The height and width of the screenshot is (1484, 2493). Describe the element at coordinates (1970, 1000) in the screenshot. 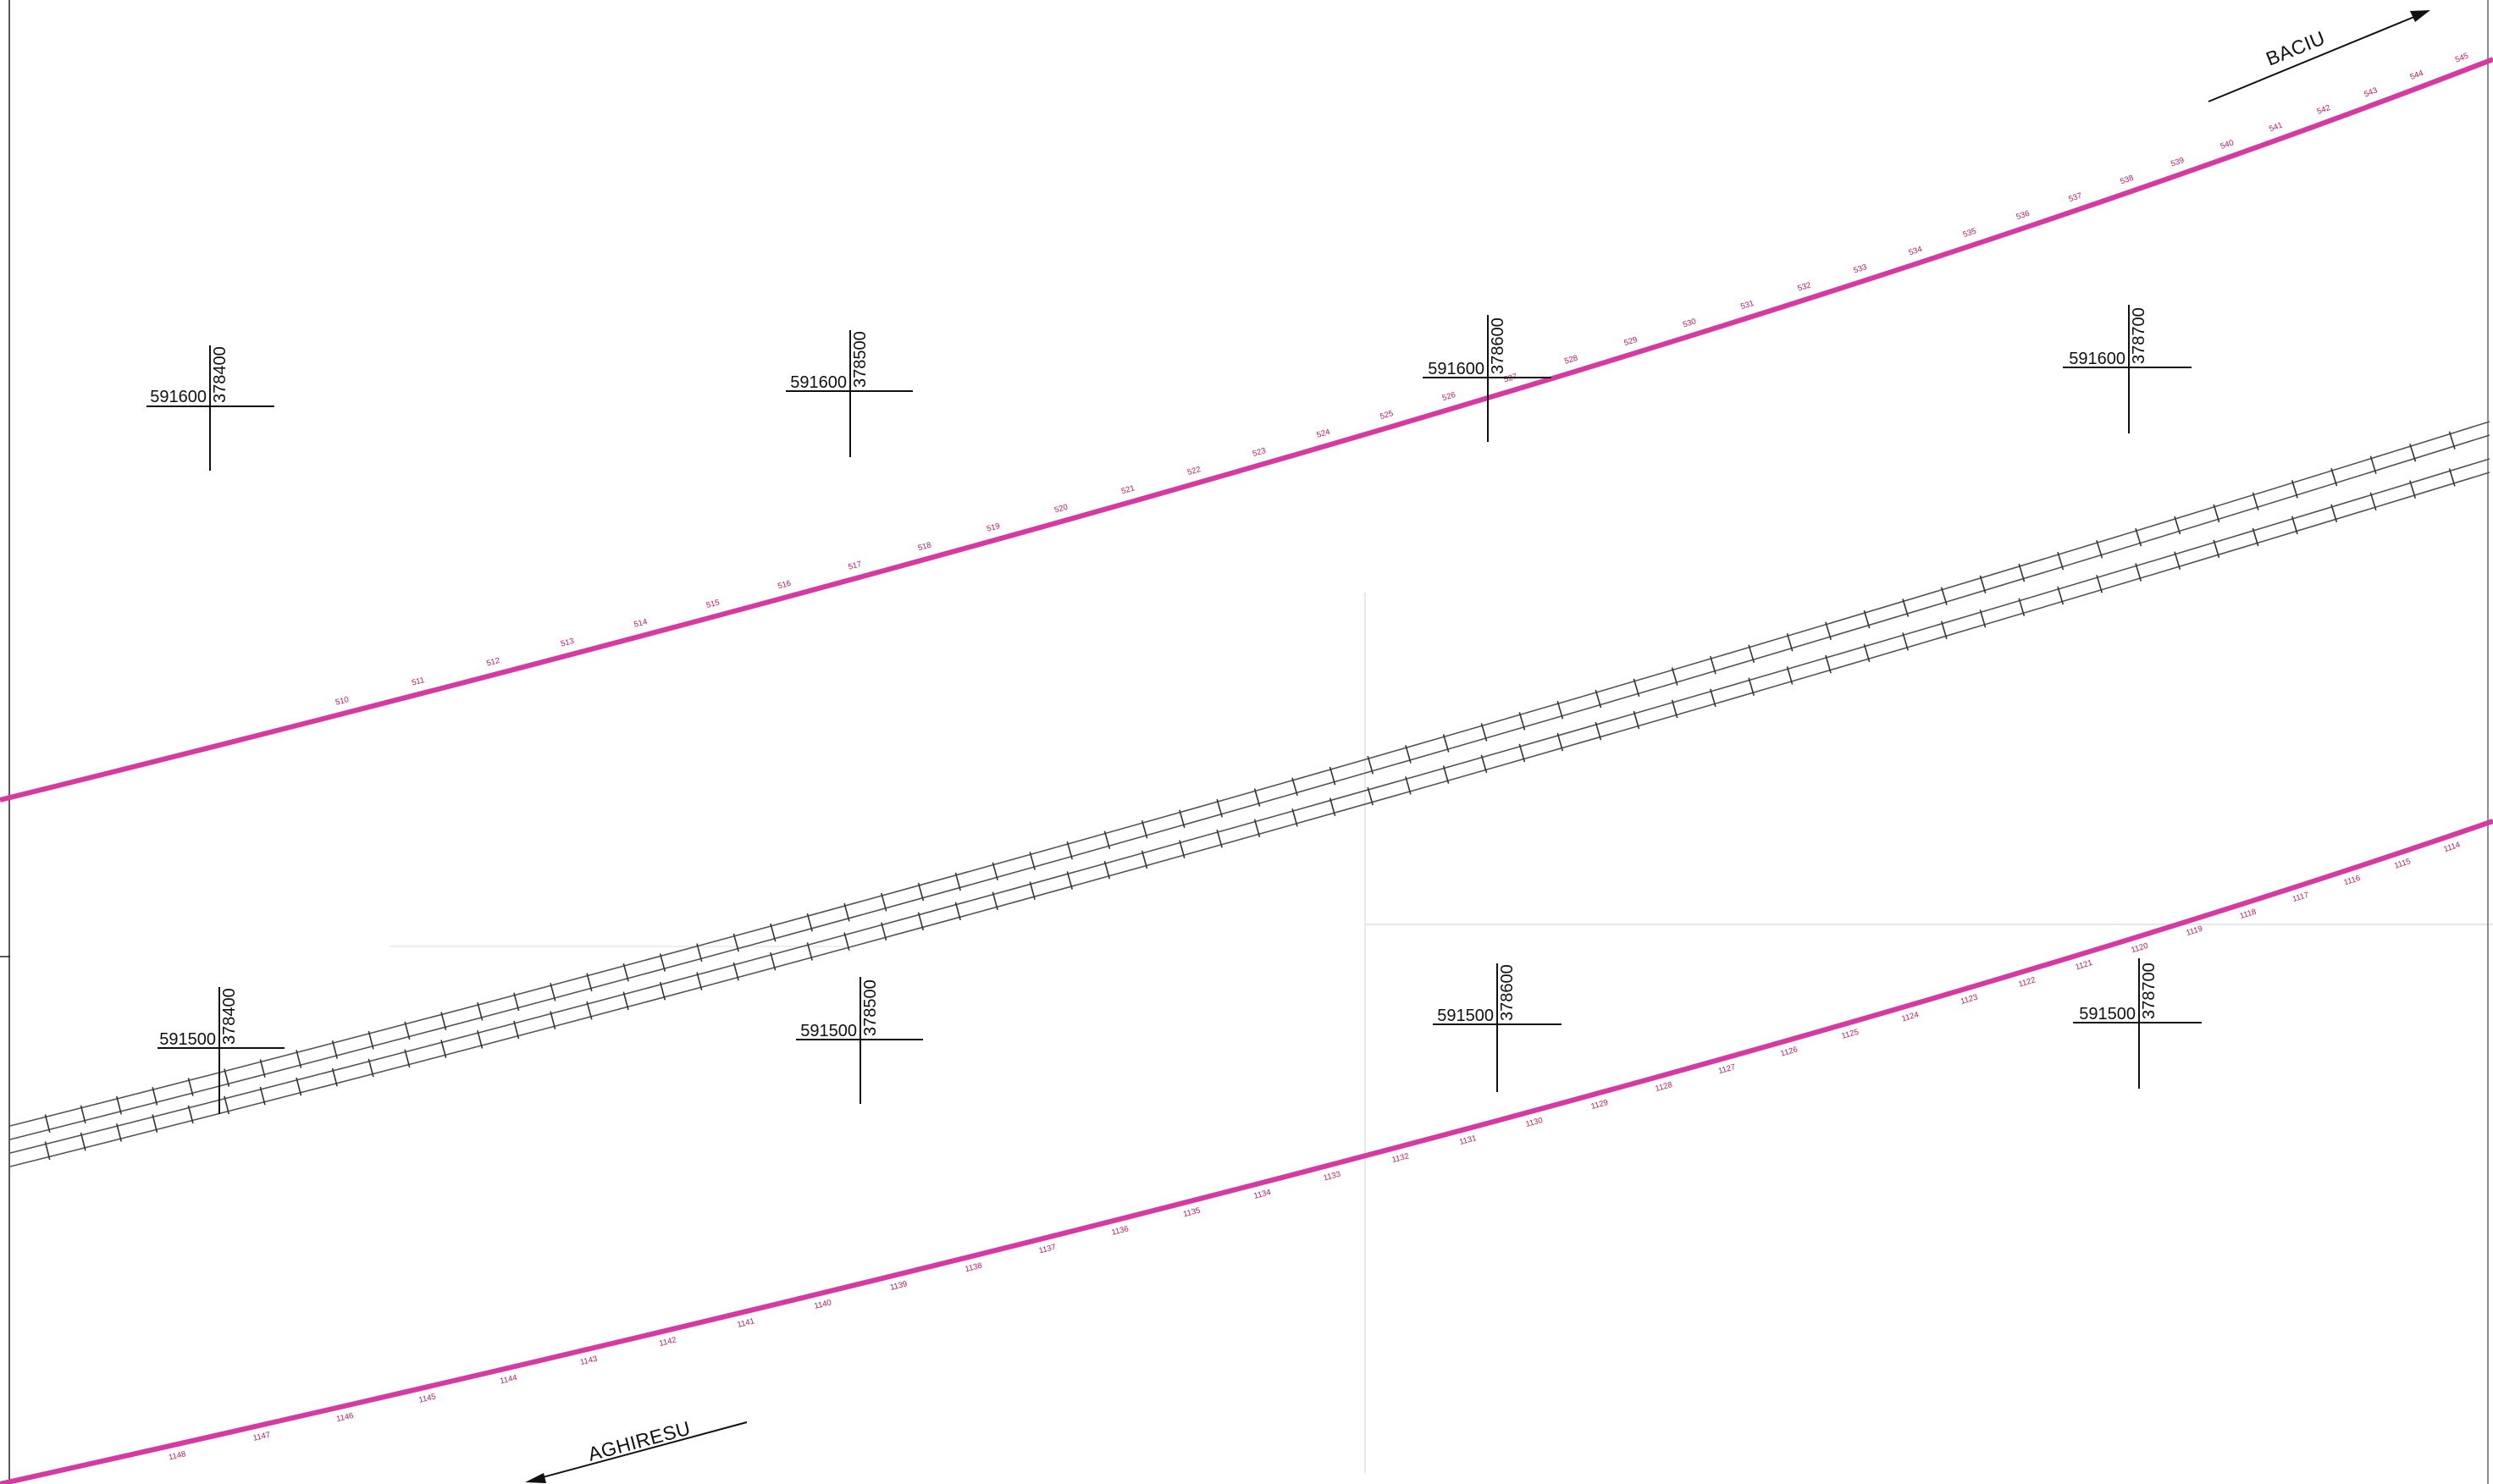

I see `boundary-point-label: 1123` at that location.